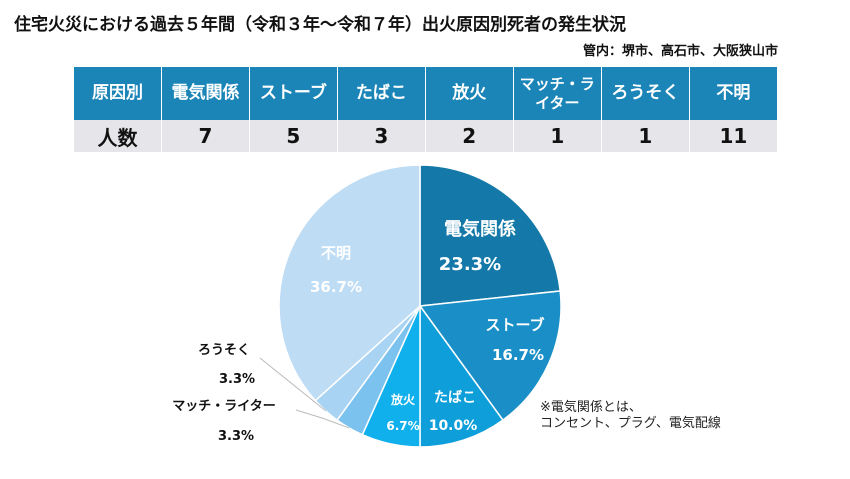 This screenshot has height=479, width=850. What do you see at coordinates (518, 355) in the screenshot?
I see `slice-percent: 16.7%` at bounding box center [518, 355].